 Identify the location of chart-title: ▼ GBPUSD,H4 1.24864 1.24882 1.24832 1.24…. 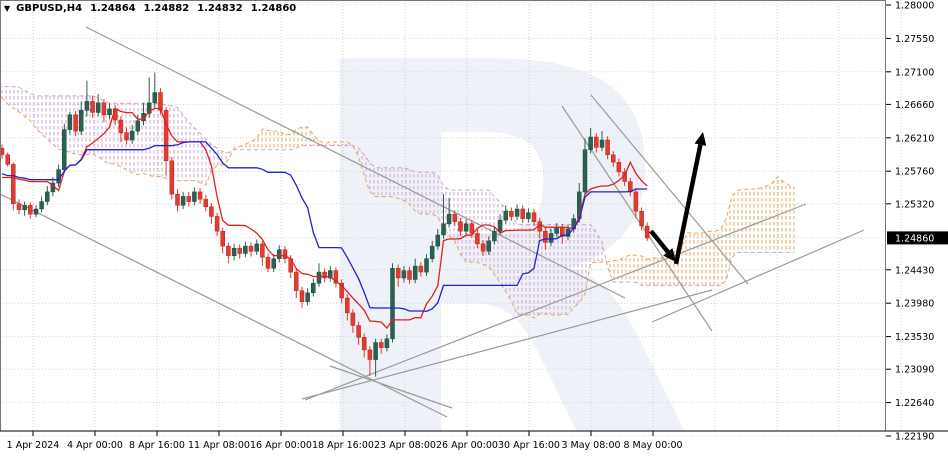
(150, 8).